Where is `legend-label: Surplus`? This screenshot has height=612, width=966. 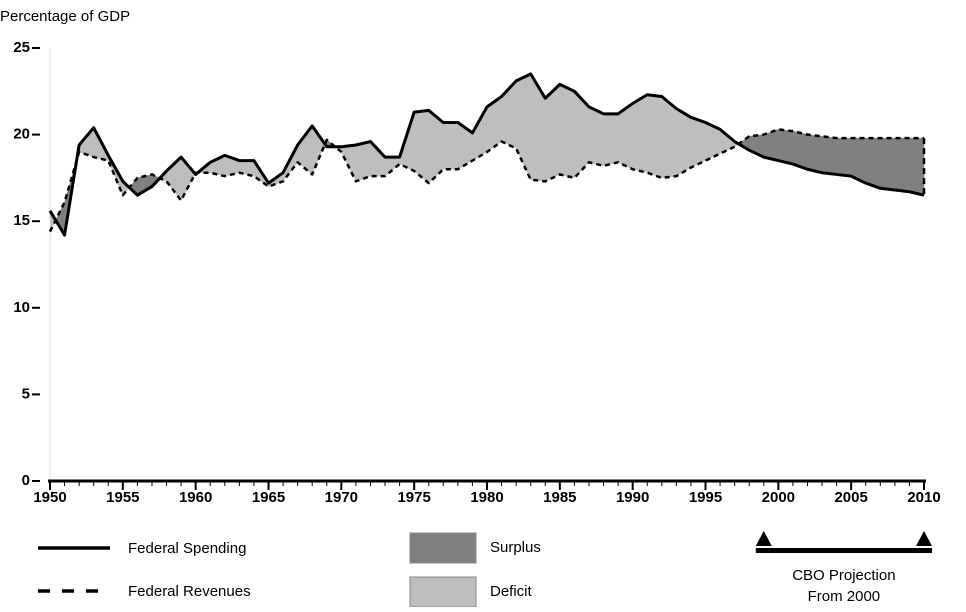
legend-label: Surplus is located at coordinates (515, 547).